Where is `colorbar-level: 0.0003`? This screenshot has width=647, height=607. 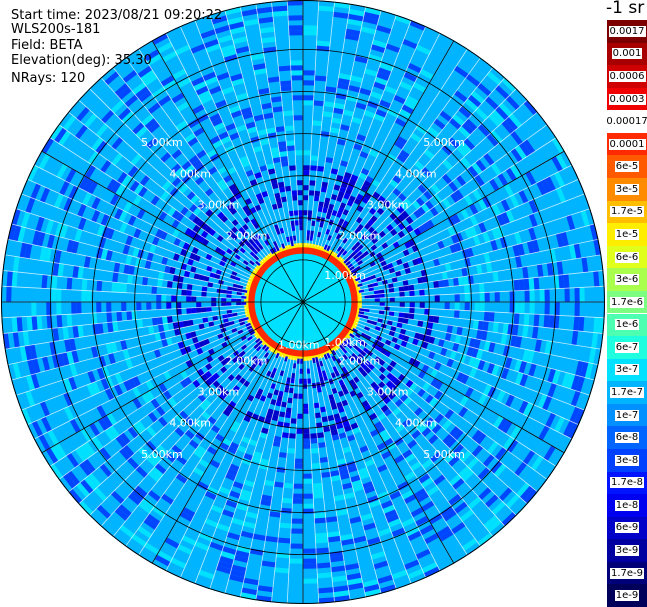
colorbar-level: 0.0003 is located at coordinates (627, 99).